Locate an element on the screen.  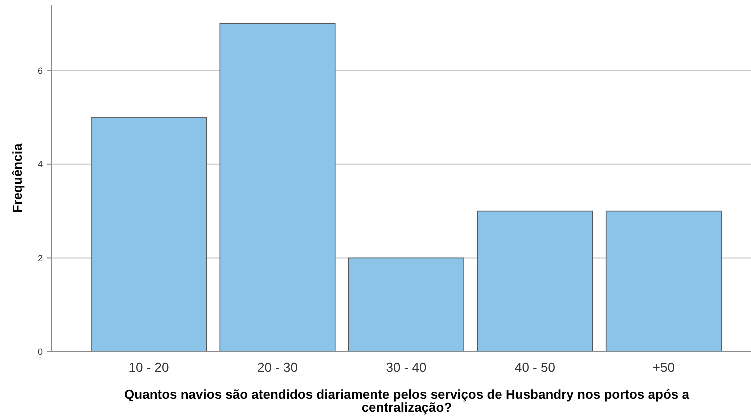
x-tick-label: 40 - 50 is located at coordinates (535, 367).